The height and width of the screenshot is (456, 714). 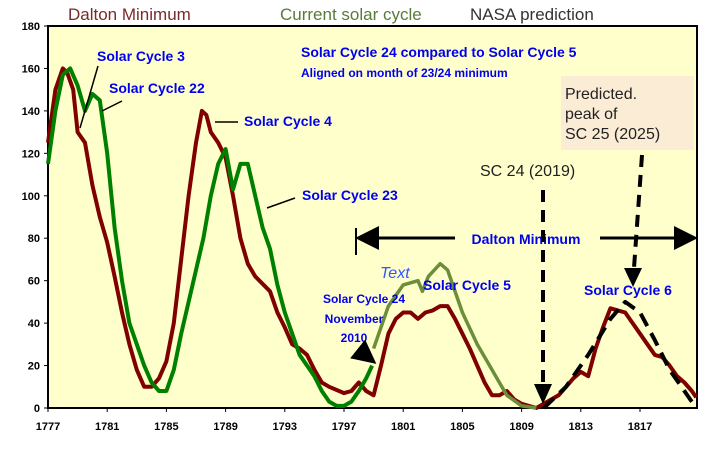 I want to click on y-tick-label: 140, so click(x=31, y=112).